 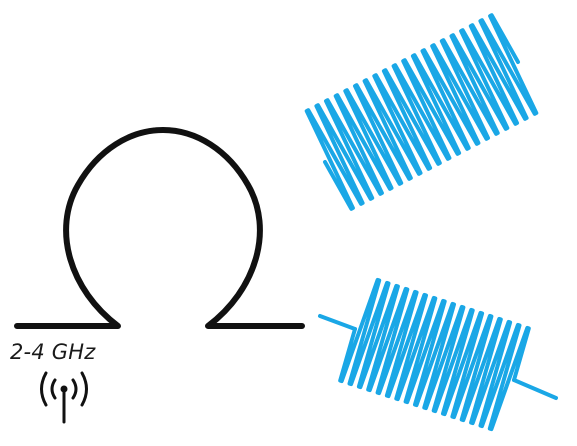 I want to click on helix-lead-left, so click(x=337, y=322).